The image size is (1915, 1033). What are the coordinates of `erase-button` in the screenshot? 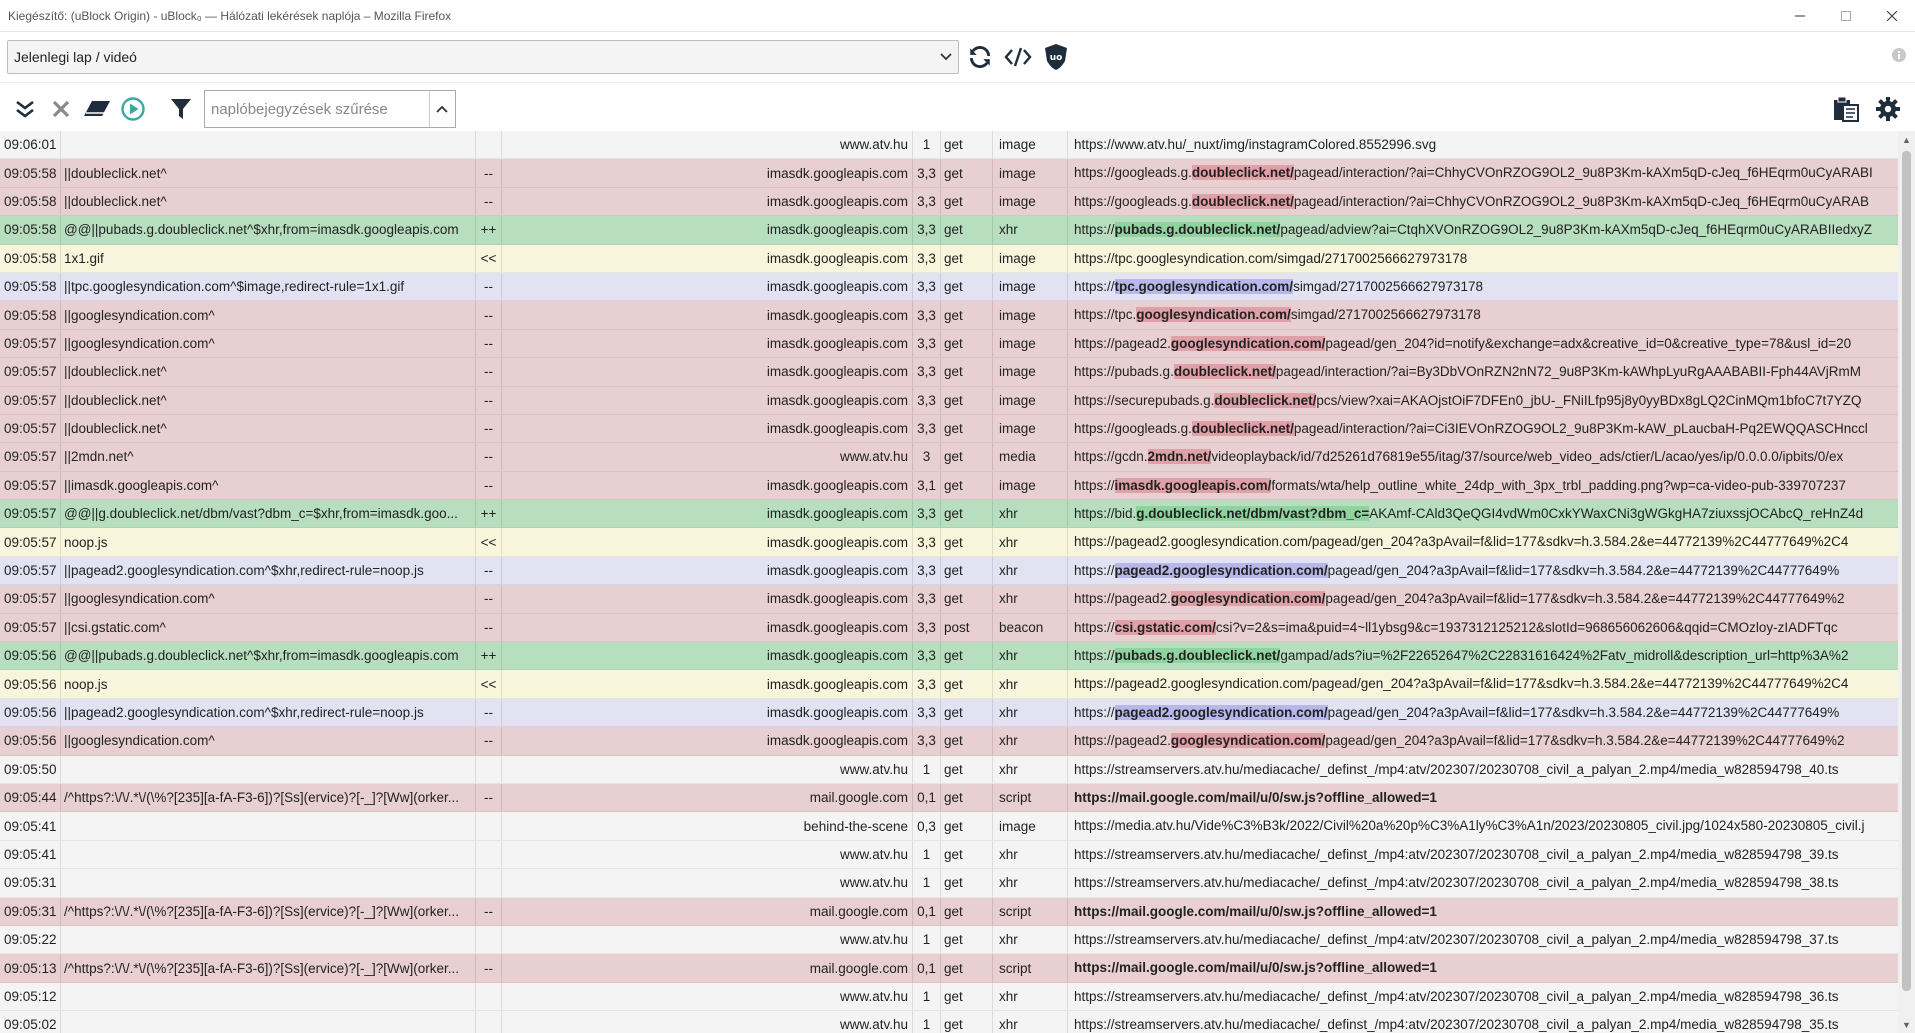 It's located at (97, 109).